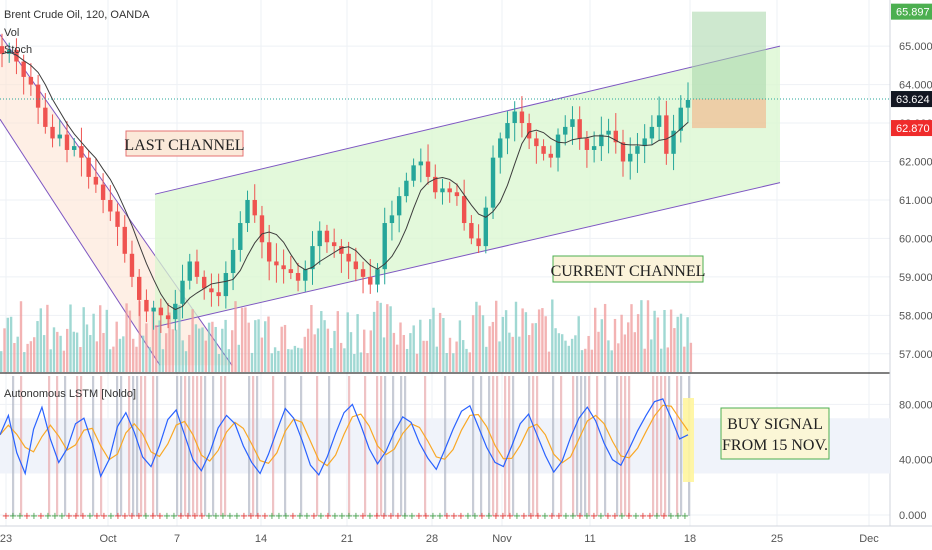 The width and height of the screenshot is (932, 550). Describe the element at coordinates (184, 143) in the screenshot. I see `last-channel-label-box` at that location.